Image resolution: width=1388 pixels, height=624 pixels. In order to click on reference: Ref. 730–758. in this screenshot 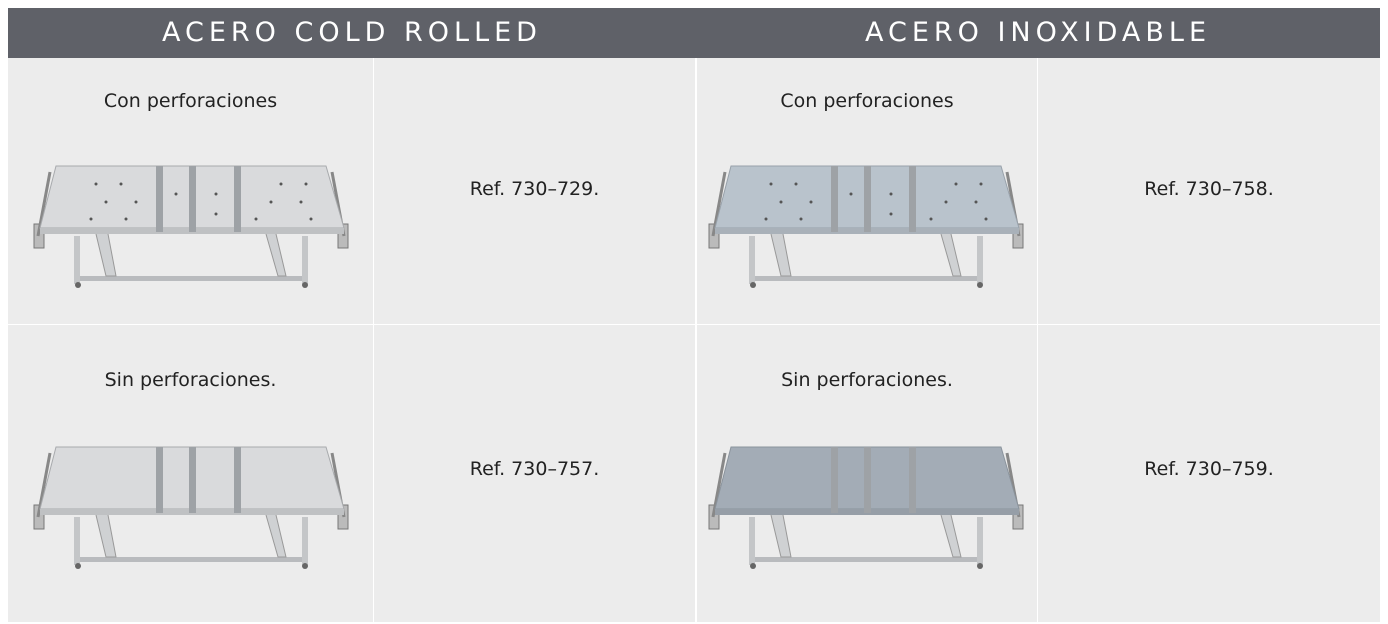, I will do `click(1209, 189)`.